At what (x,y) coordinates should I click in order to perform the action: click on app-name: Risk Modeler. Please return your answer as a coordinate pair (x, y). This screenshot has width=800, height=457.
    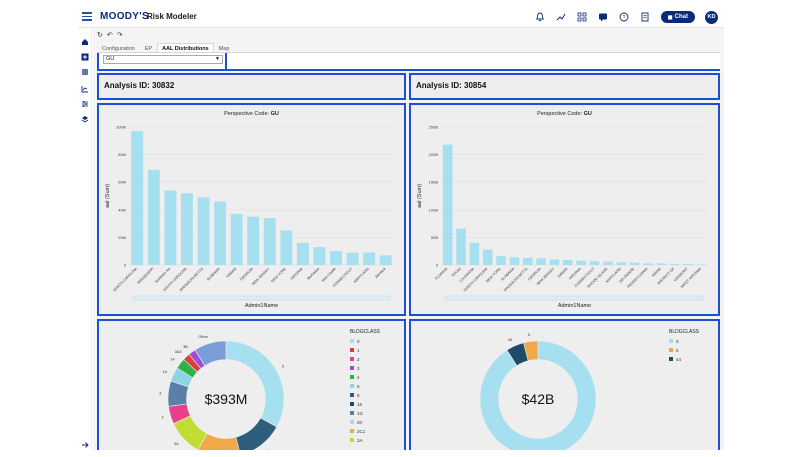
    Looking at the image, I should click on (172, 16).